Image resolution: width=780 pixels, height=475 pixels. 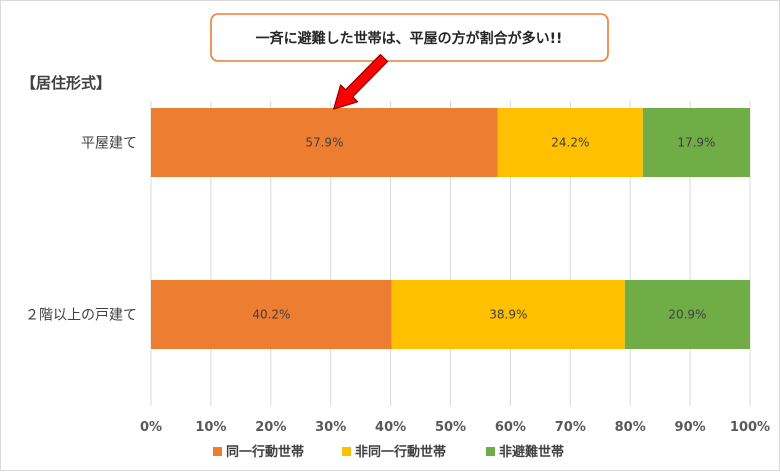 I want to click on legend-label: 同一行動世帯, so click(x=265, y=452).